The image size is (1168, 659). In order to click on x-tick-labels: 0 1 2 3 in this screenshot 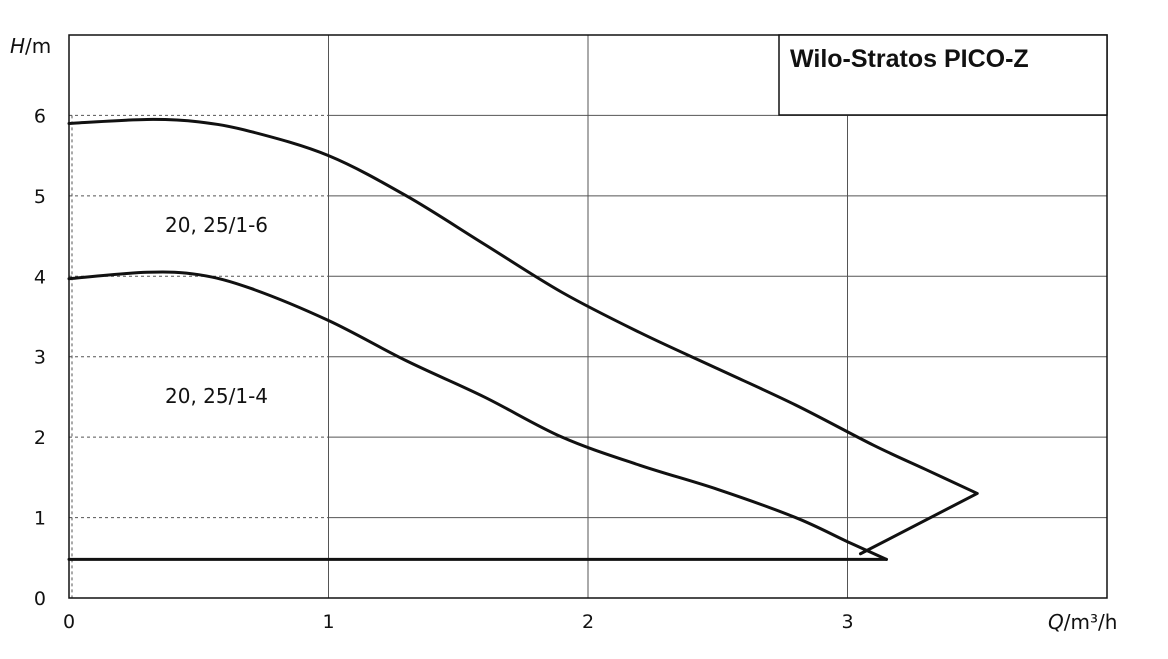, I will do `click(458, 622)`.